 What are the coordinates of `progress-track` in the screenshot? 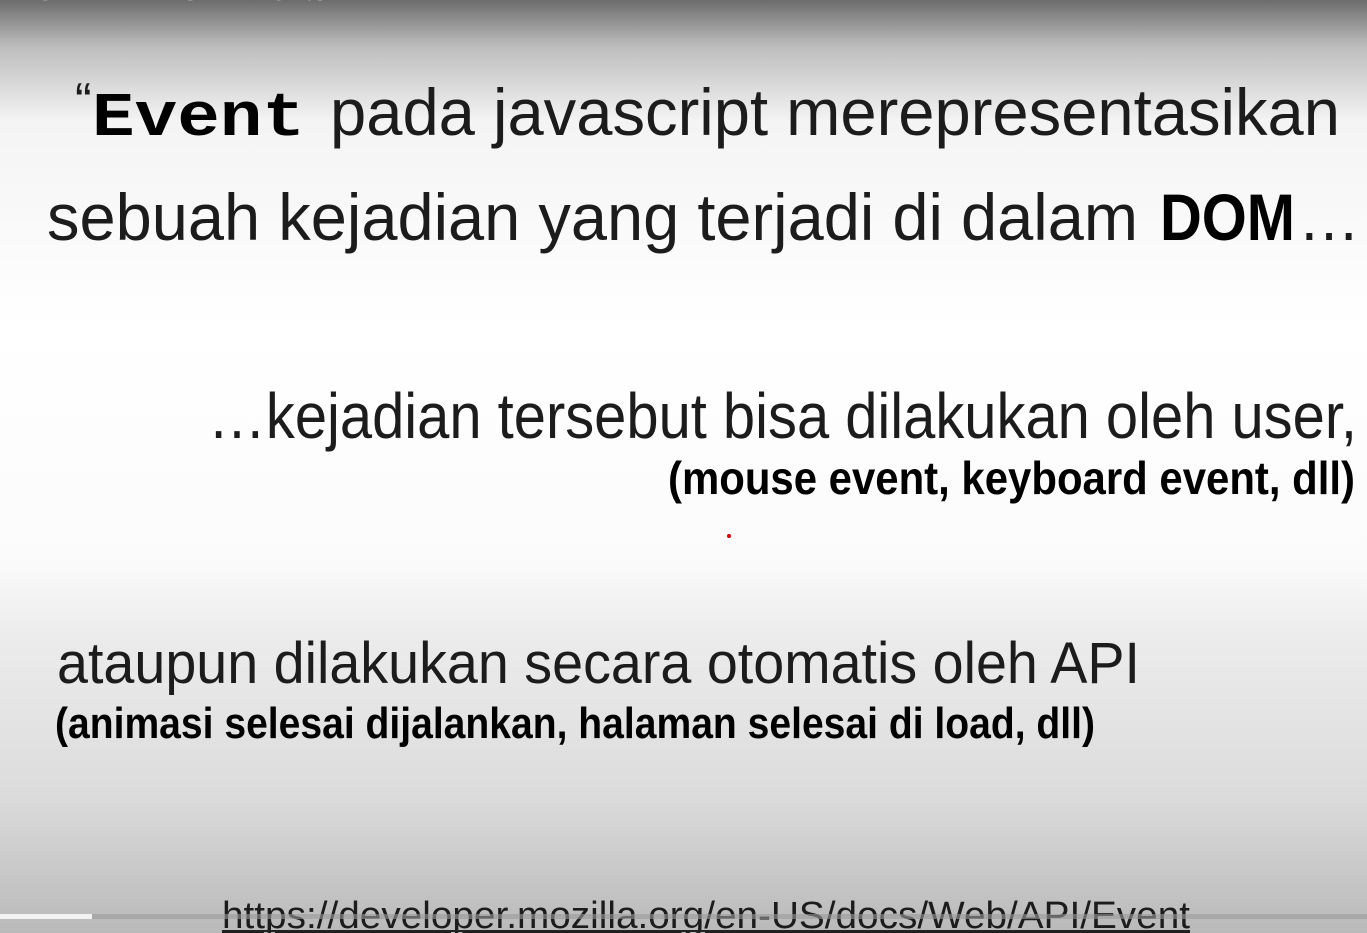 It's located at (683, 916).